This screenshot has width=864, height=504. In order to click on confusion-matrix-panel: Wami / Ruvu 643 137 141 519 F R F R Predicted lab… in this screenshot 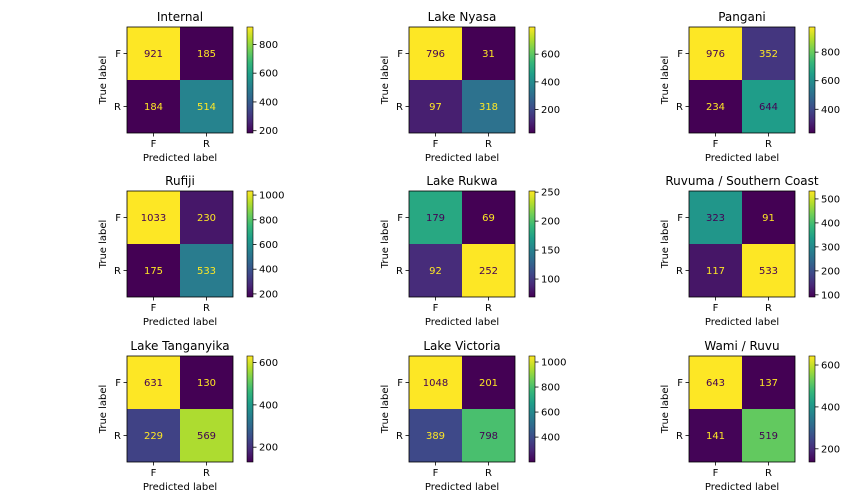, I will do `click(750, 416)`.